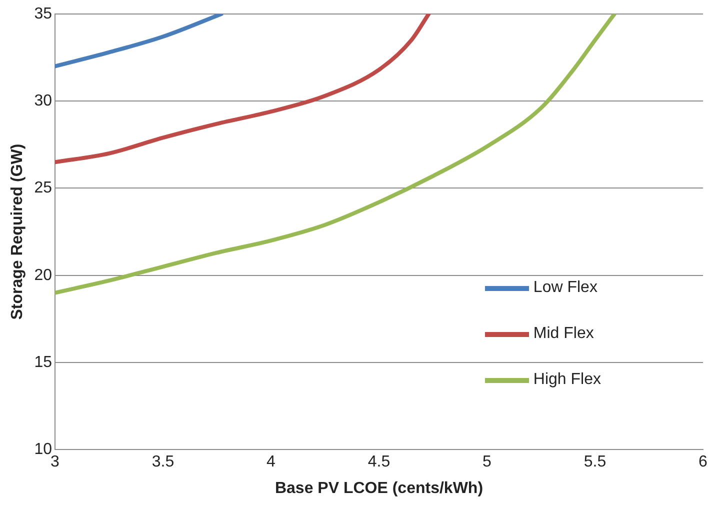 This screenshot has height=506, width=711. Describe the element at coordinates (487, 462) in the screenshot. I see `x-tick-label: 5` at that location.